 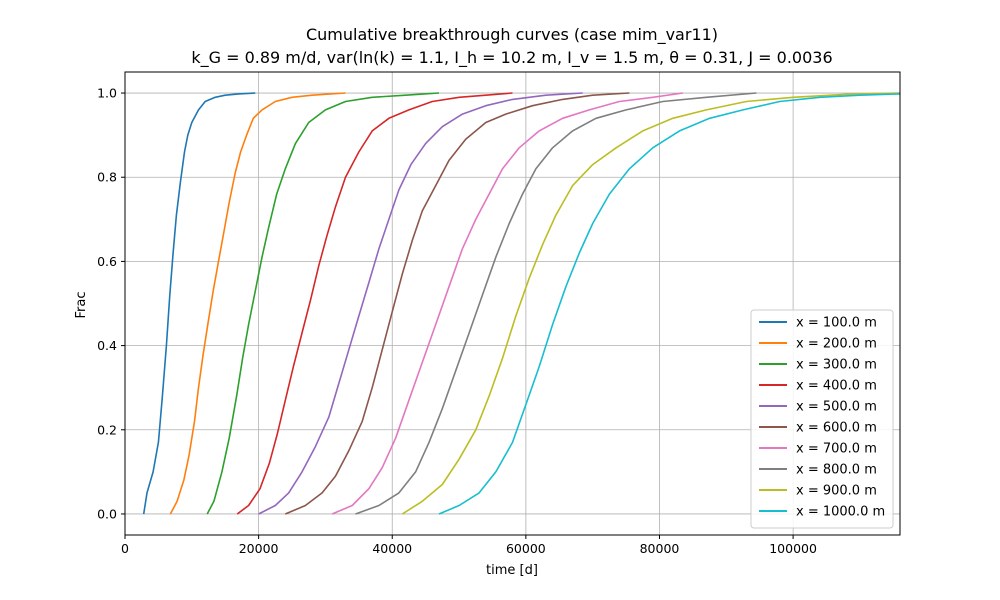 I want to click on y-axis-label: Frac, so click(x=81, y=305).